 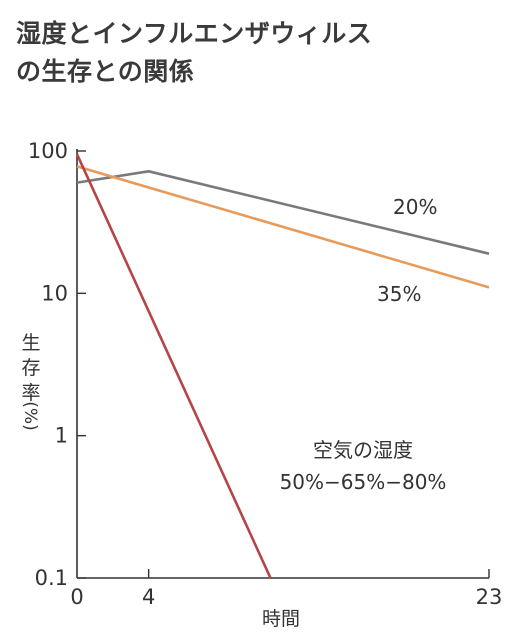 What do you see at coordinates (30, 343) in the screenshot?
I see `y-axis-label-char-1: 生` at bounding box center [30, 343].